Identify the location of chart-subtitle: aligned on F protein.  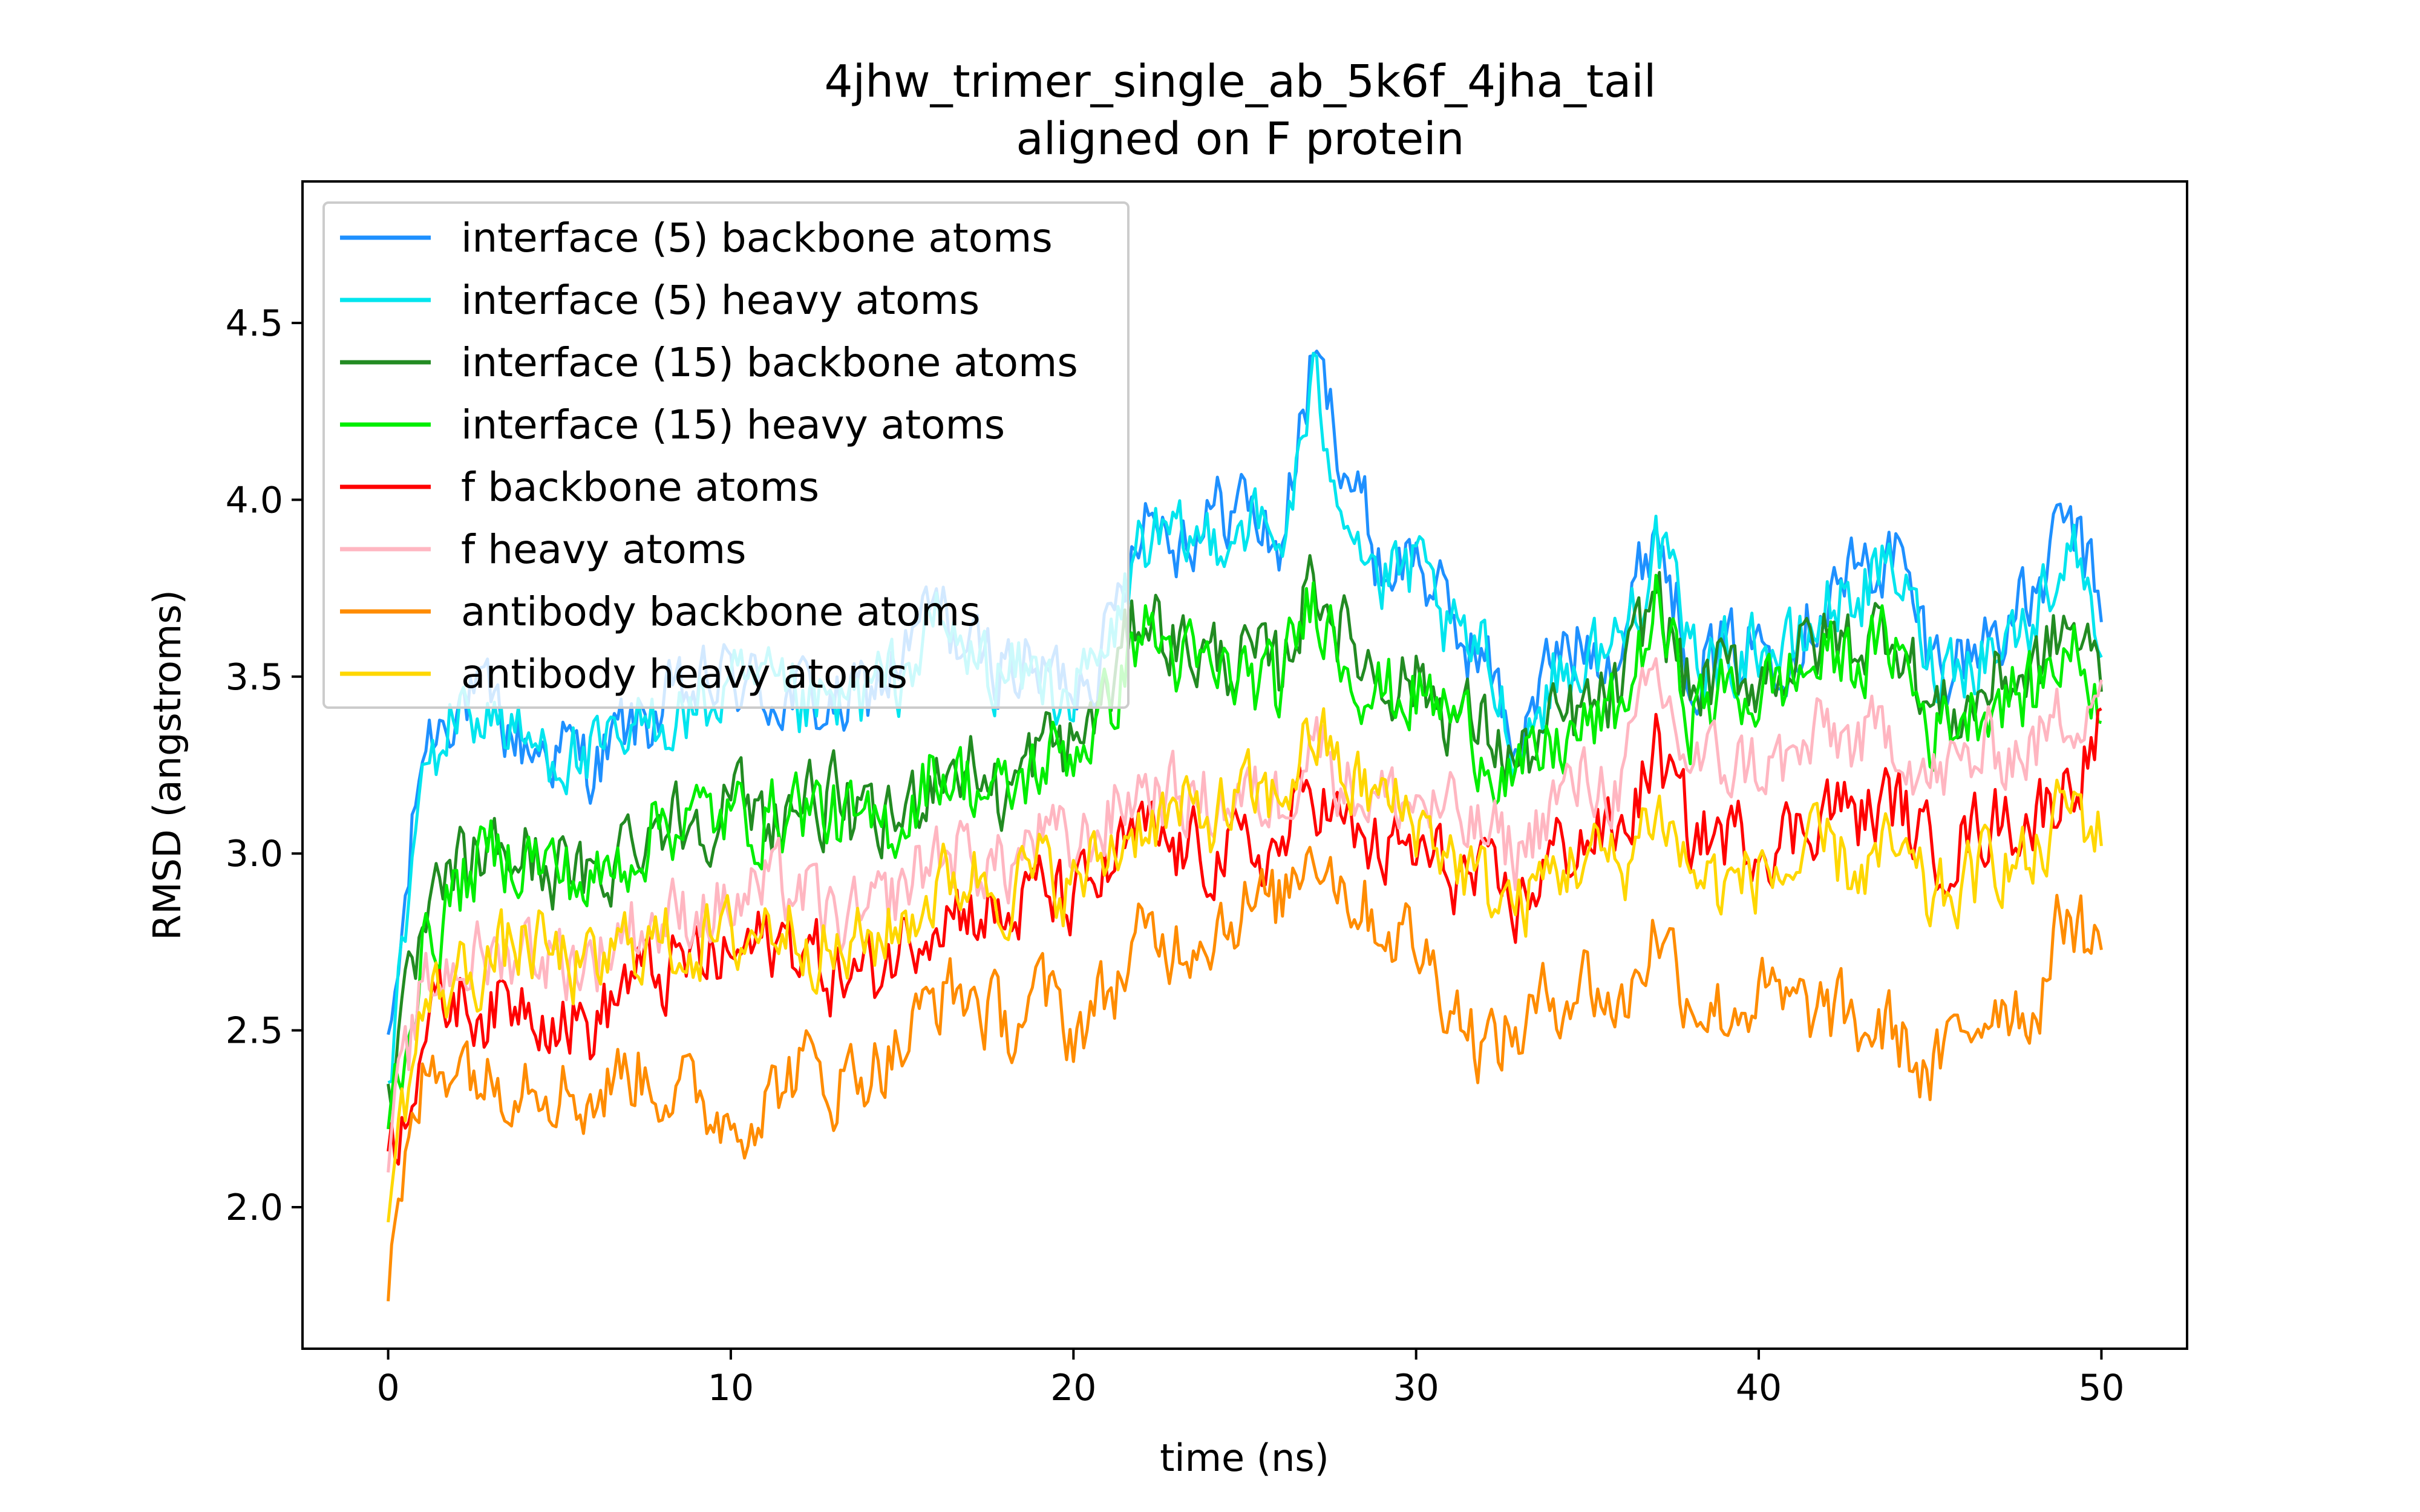
(1240, 139).